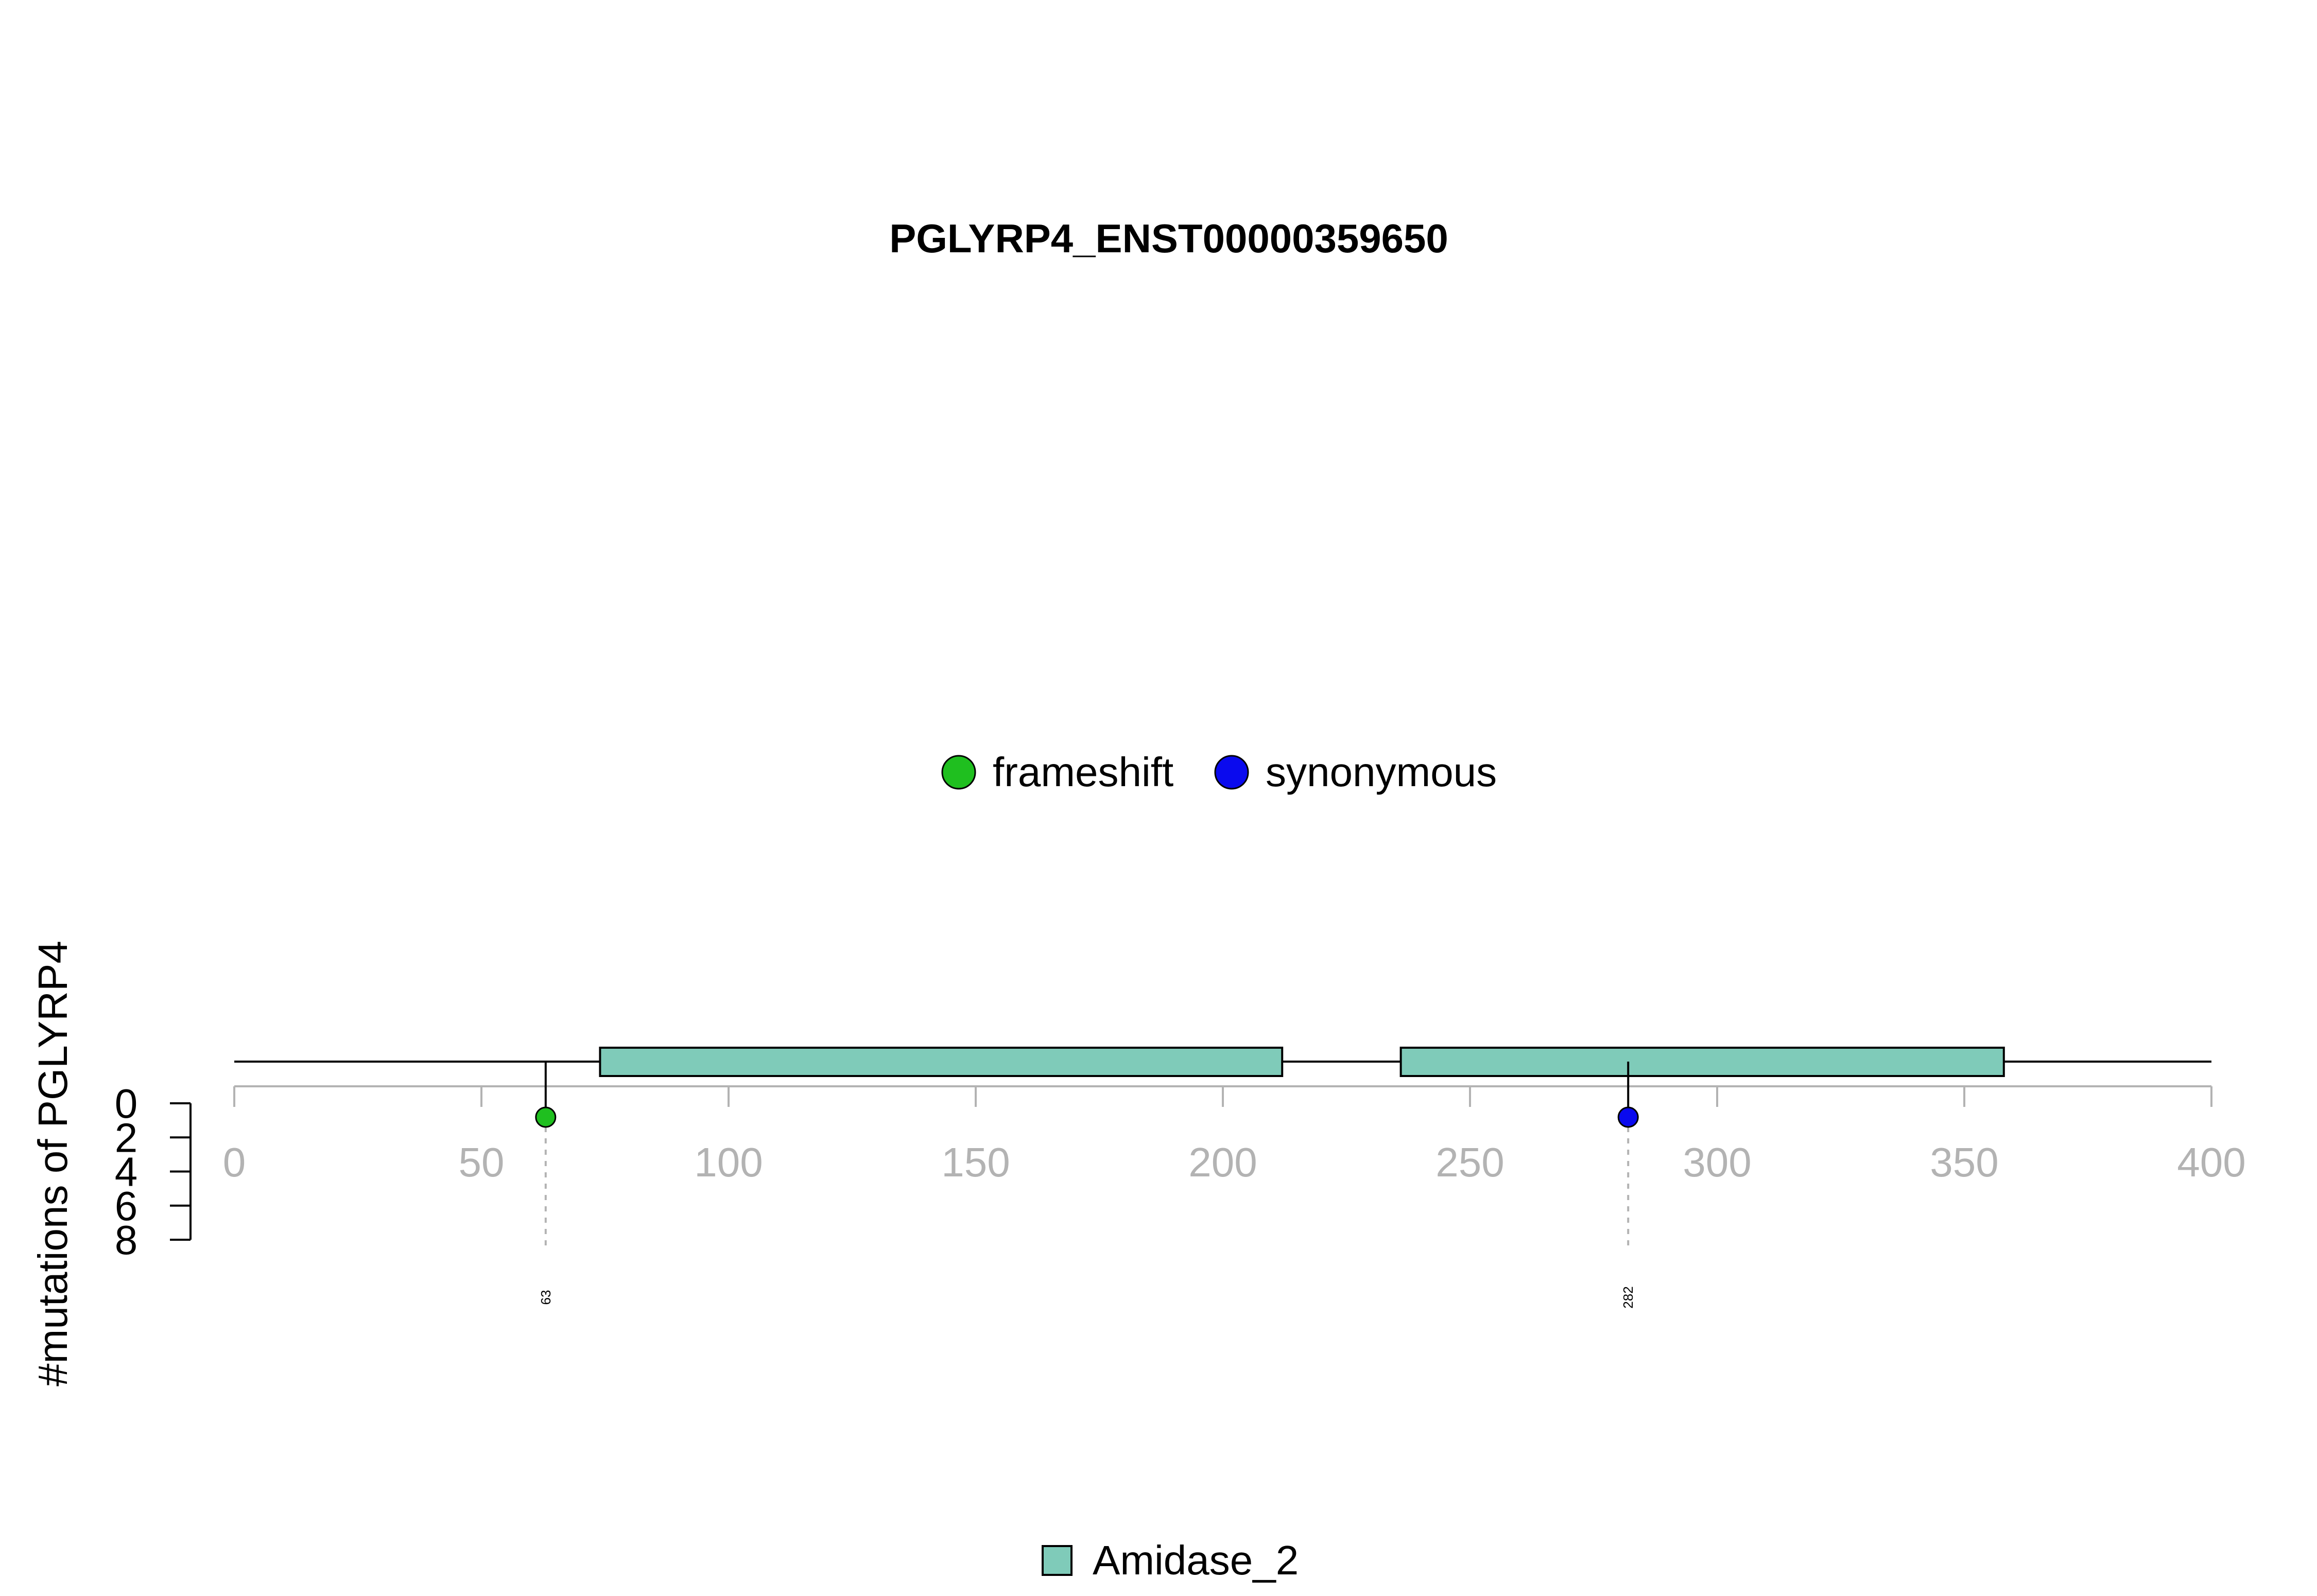  Describe the element at coordinates (1381, 772) in the screenshot. I see `legend-synonymous-label: synonymous` at that location.